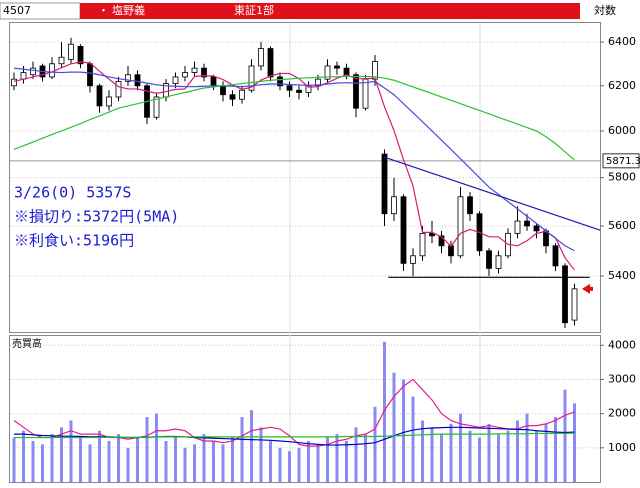 The width and height of the screenshot is (640, 488). Describe the element at coordinates (622, 447) in the screenshot. I see `y-tick-label: 1000` at that location.